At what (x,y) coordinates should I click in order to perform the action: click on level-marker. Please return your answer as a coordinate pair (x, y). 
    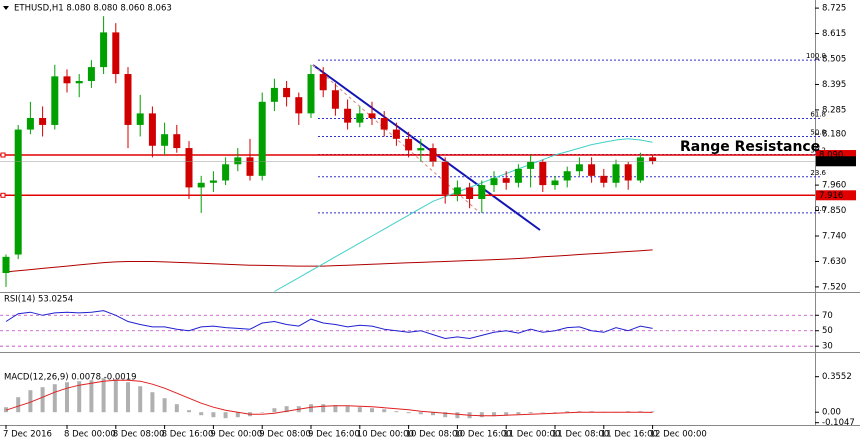
    Looking at the image, I should click on (3, 155).